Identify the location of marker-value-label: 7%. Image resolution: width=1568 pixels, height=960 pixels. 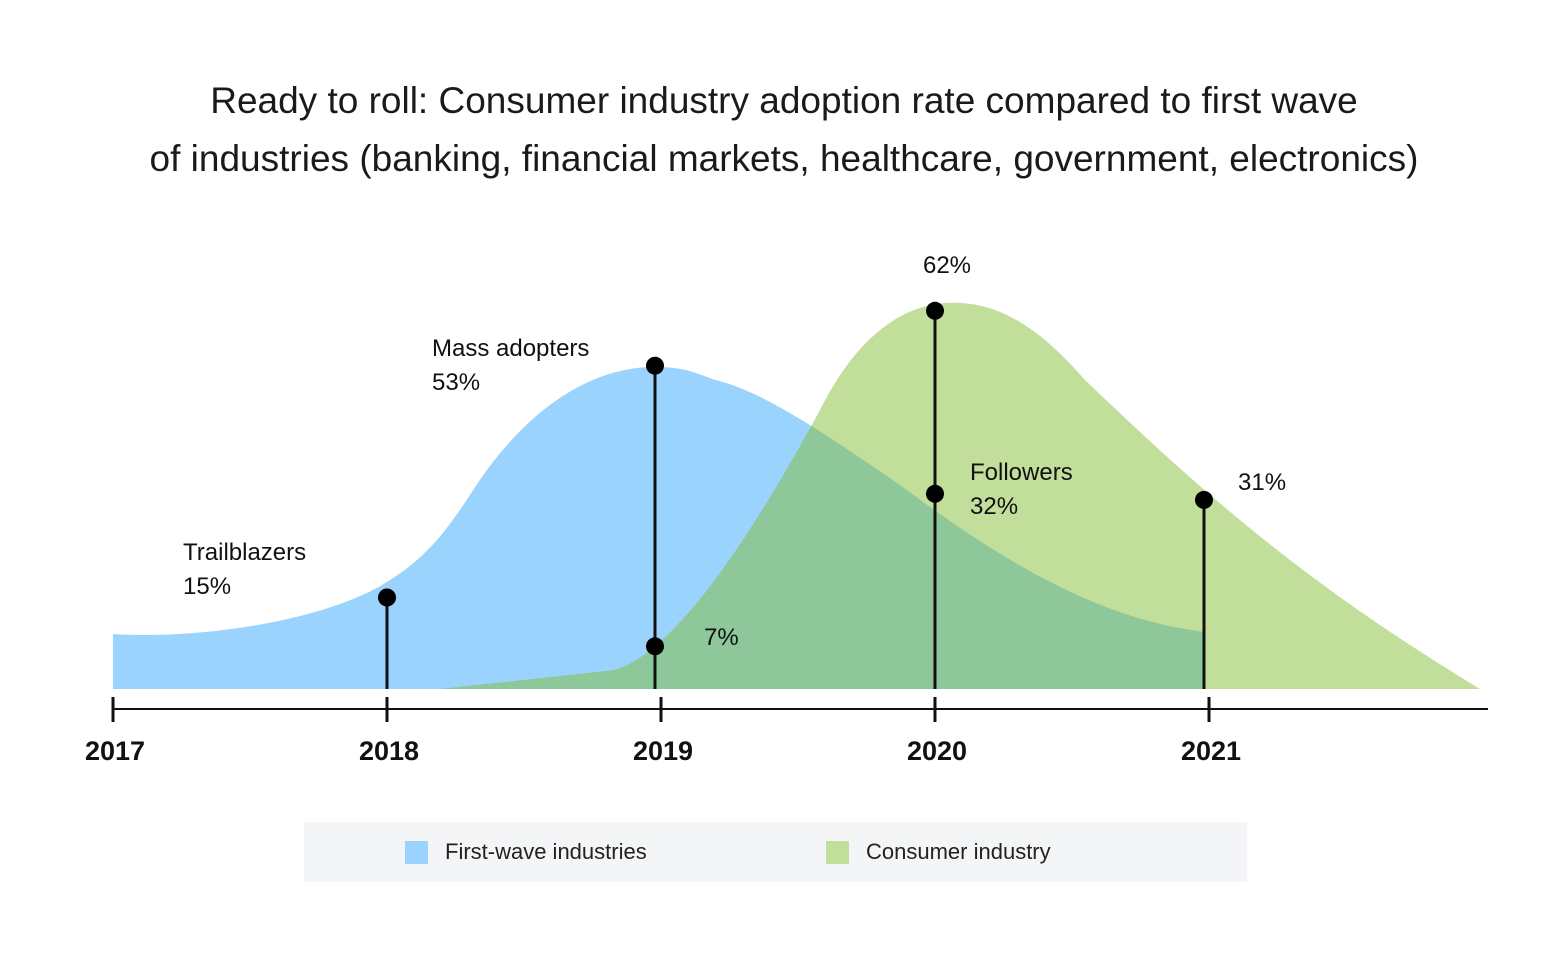
(721, 637).